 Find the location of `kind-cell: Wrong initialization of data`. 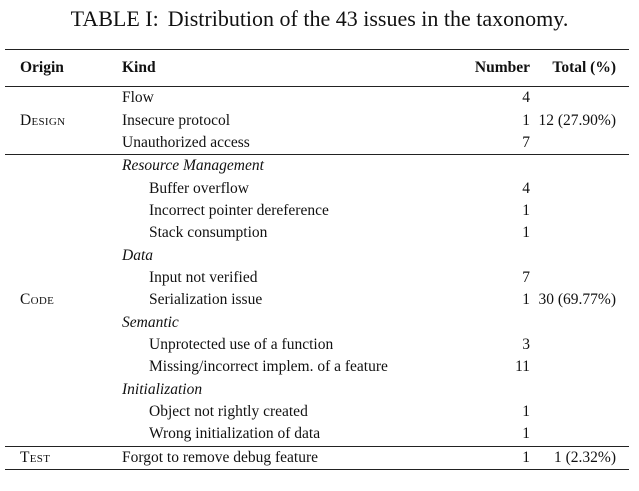

kind-cell: Wrong initialization of data is located at coordinates (235, 434).